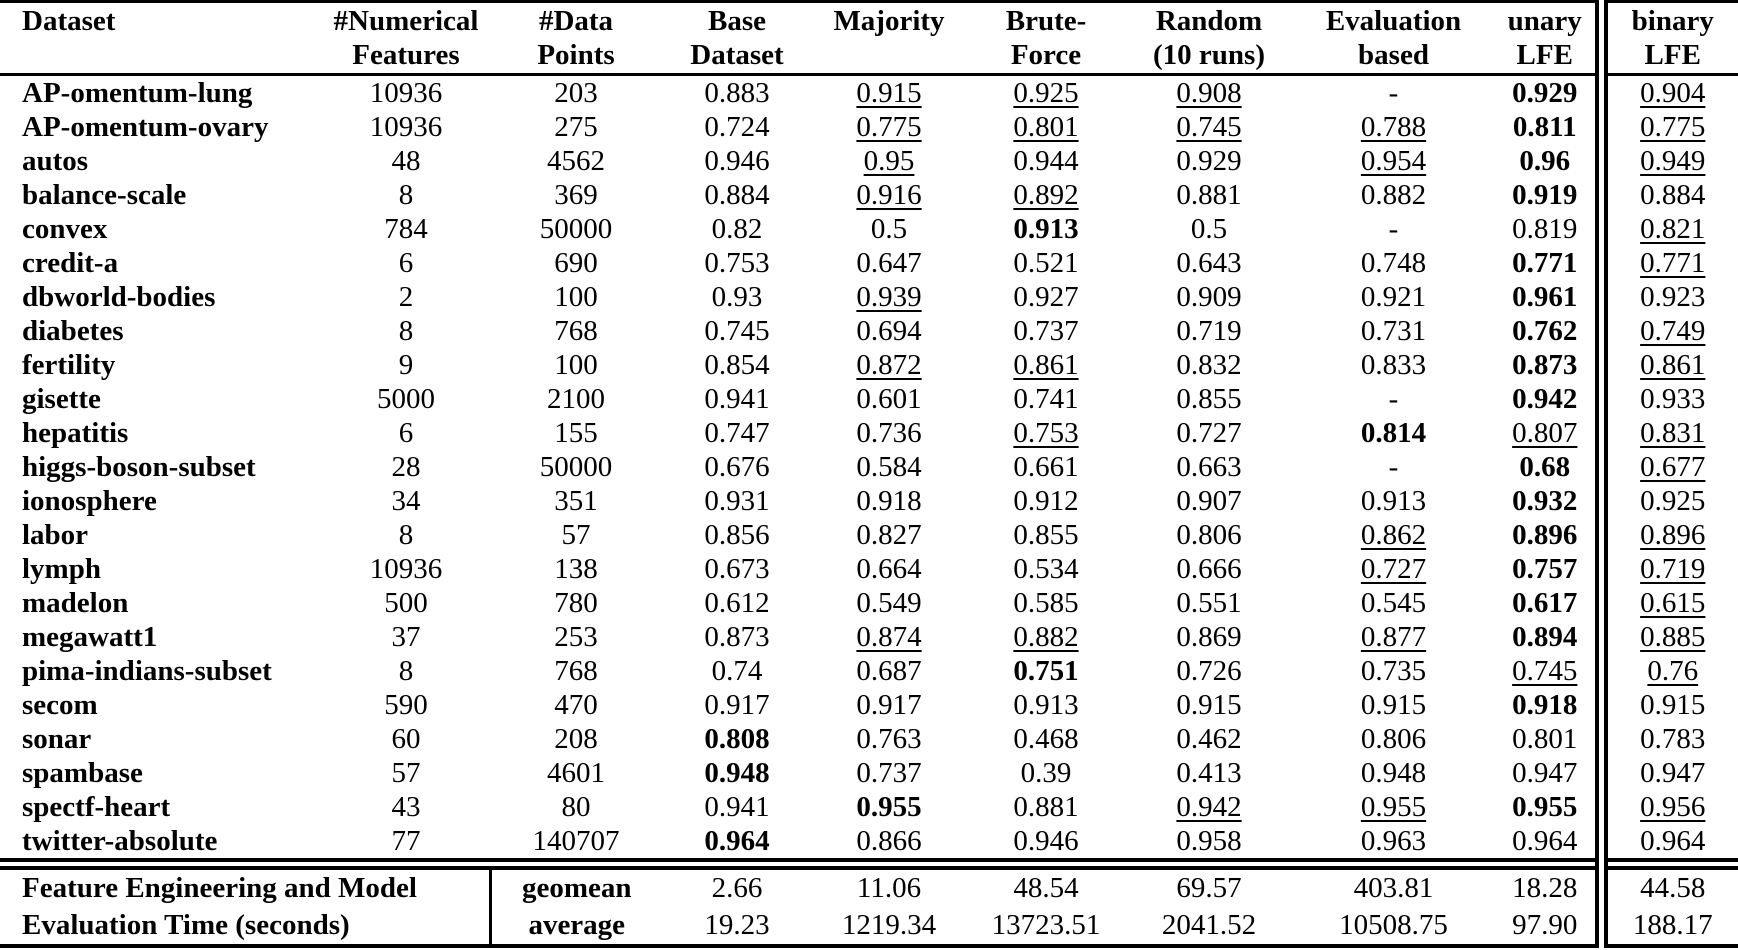 The width and height of the screenshot is (1738, 950). Describe the element at coordinates (406, 21) in the screenshot. I see `column-header-line1: #Numerical` at that location.